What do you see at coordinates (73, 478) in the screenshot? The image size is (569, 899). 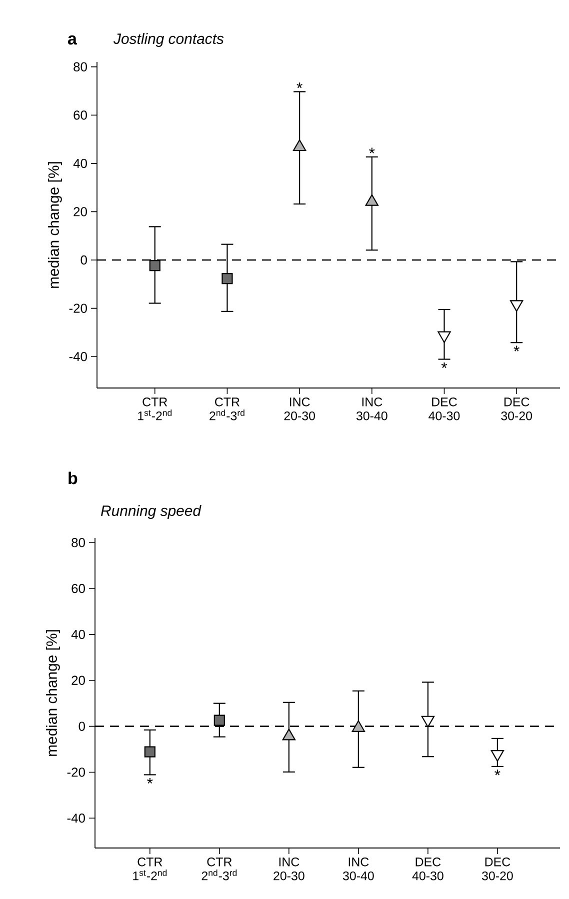 I see `chart-title: b` at bounding box center [73, 478].